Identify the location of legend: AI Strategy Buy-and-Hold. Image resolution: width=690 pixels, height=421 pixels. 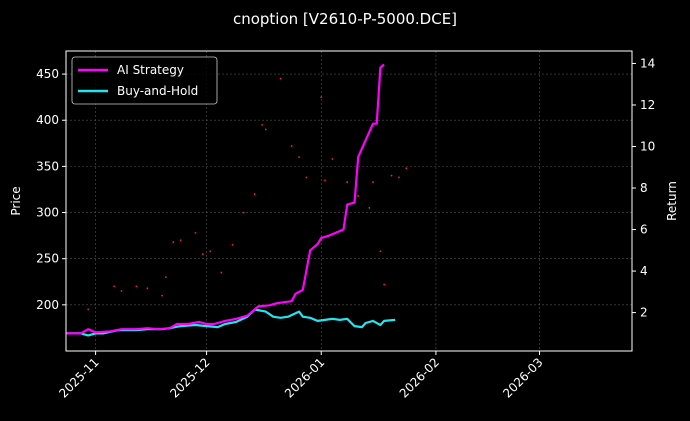
(144, 80).